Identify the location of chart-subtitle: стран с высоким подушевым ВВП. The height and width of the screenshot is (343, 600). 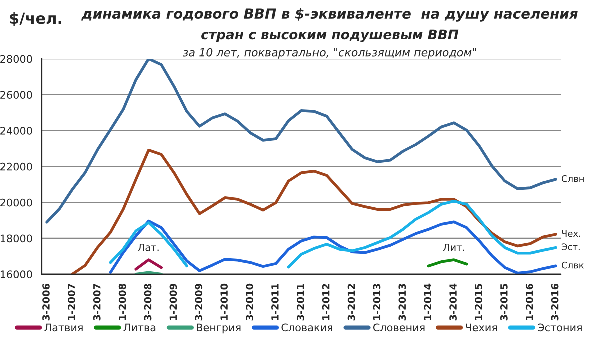
(330, 36).